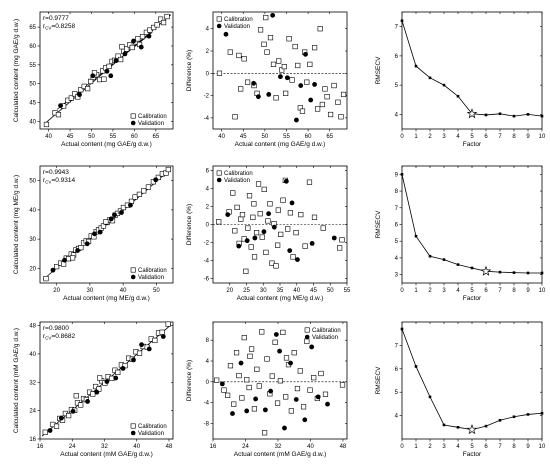 The width and height of the screenshot is (550, 469). I want to click on y-tick-label: 32, so click(32, 383).